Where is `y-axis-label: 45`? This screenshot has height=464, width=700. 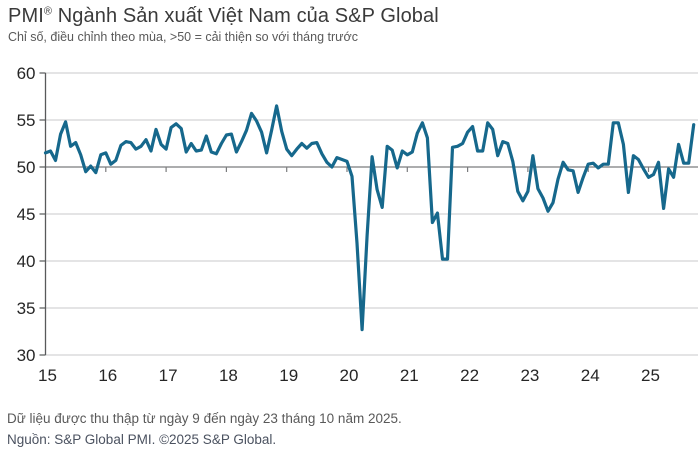 y-axis-label: 45 is located at coordinates (26, 214).